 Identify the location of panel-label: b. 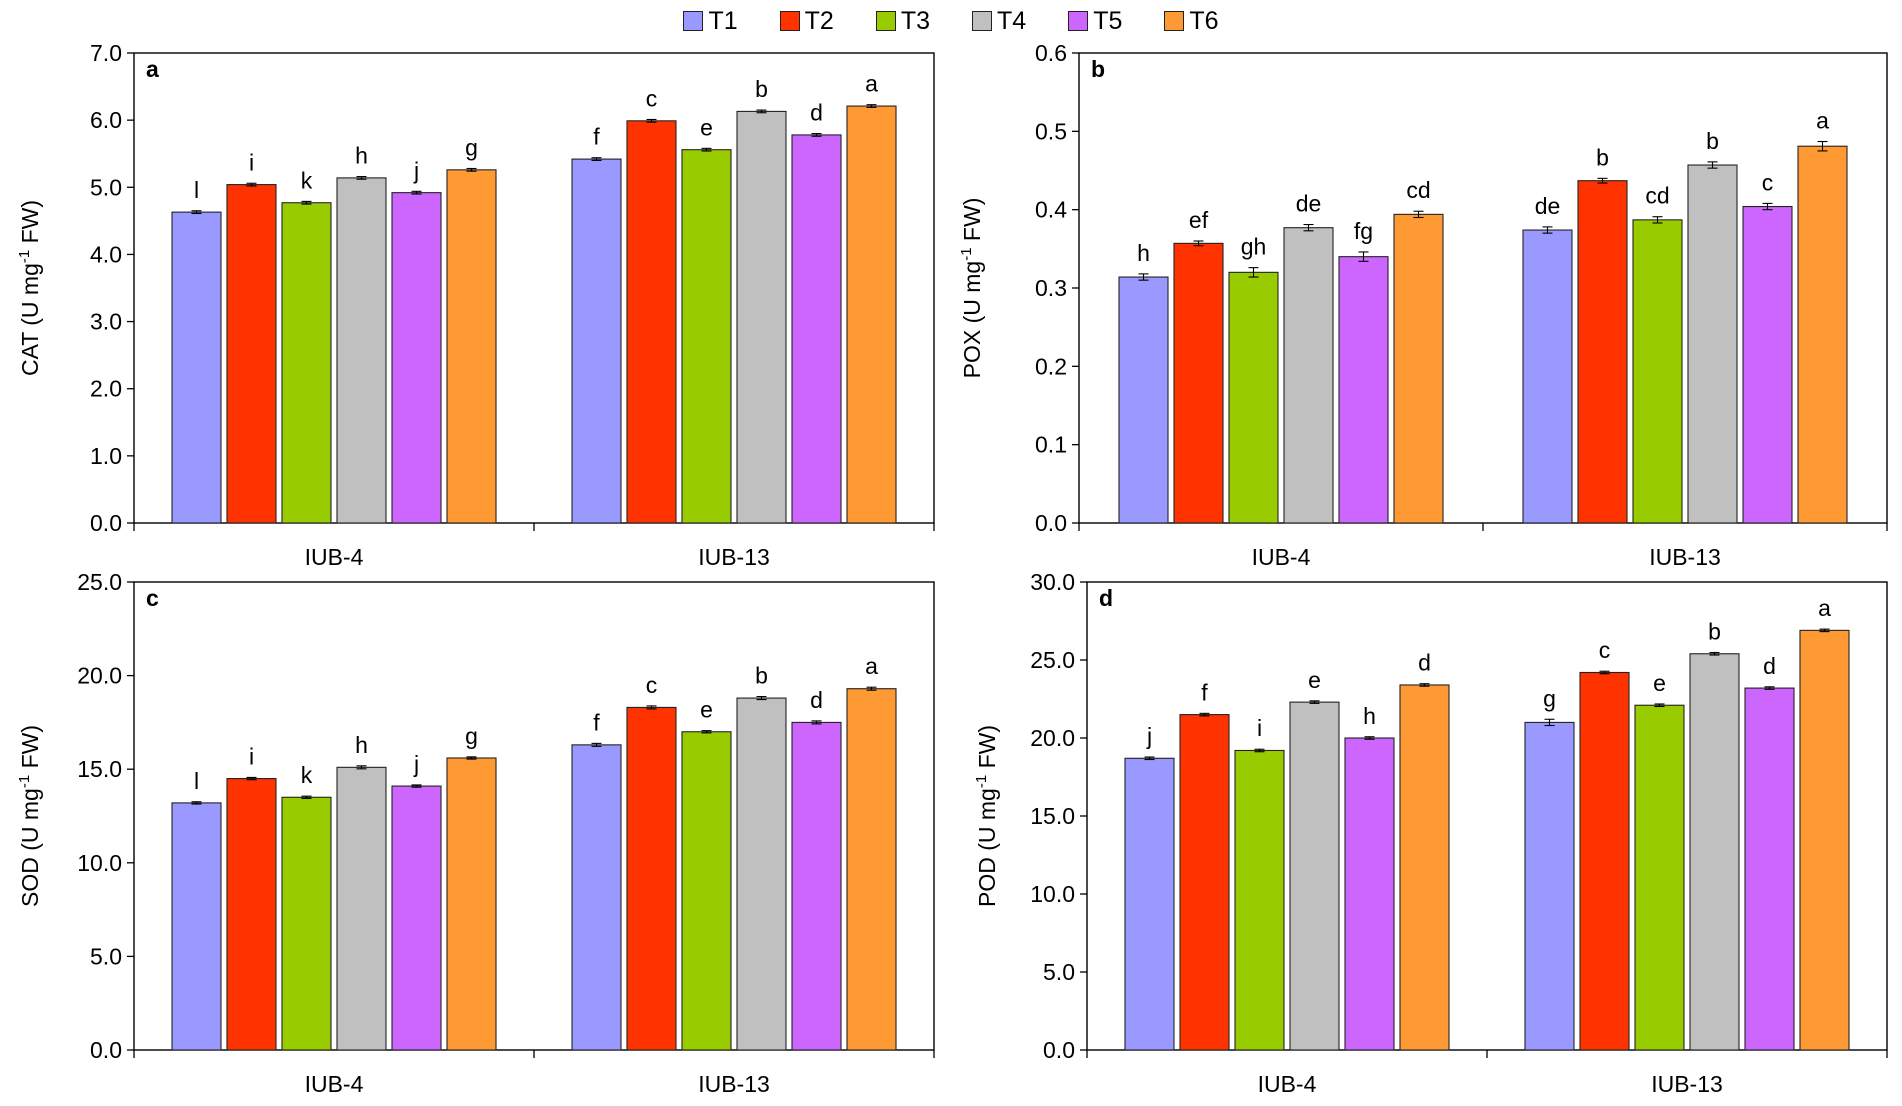
(1098, 69).